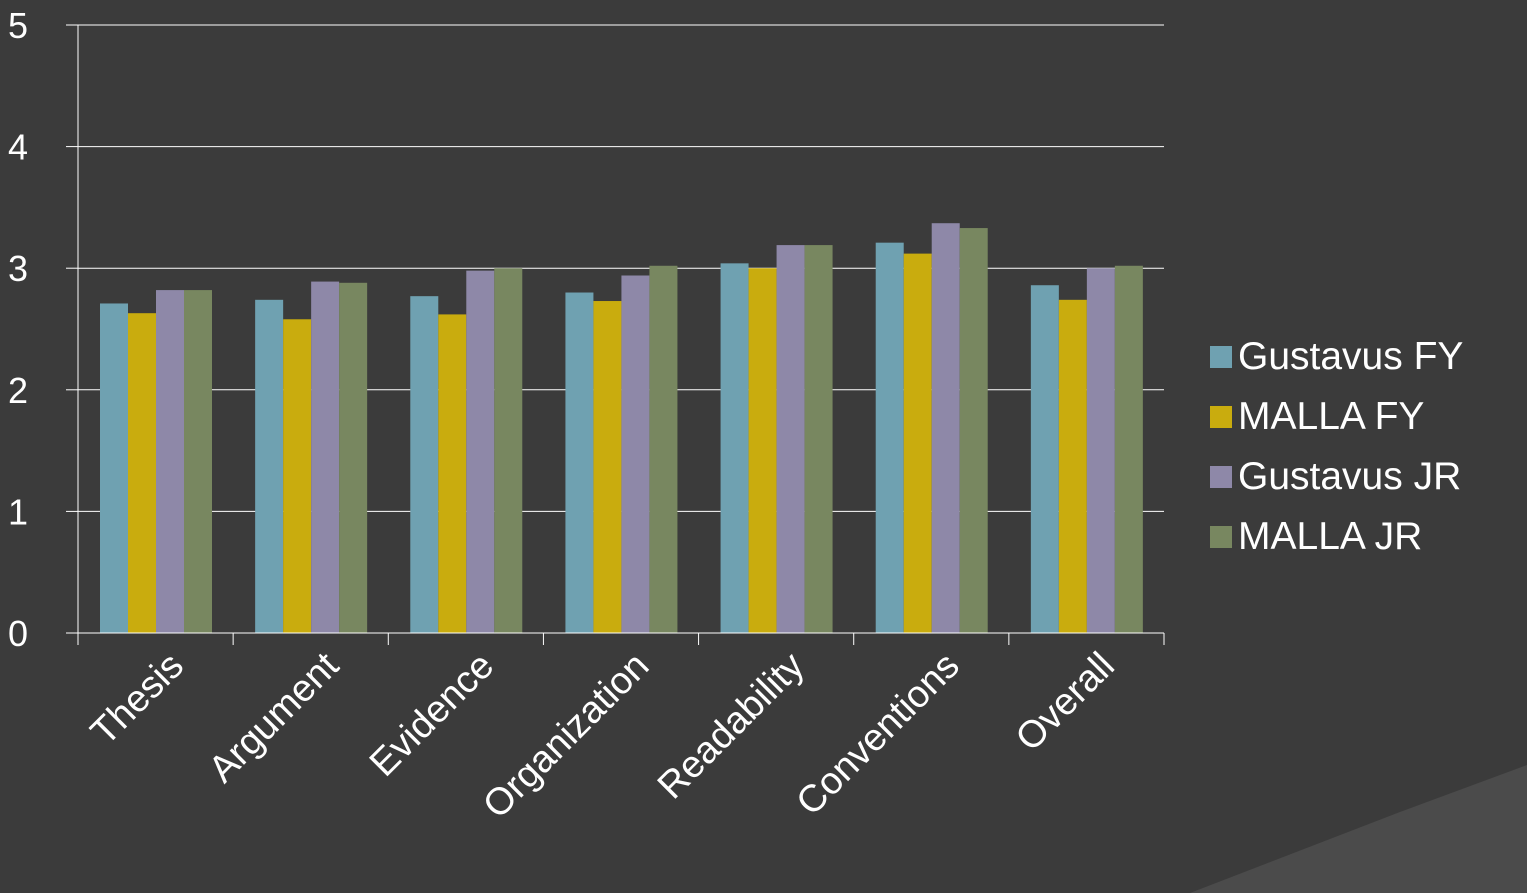 The width and height of the screenshot is (1527, 893). I want to click on bar-readability-malla-jr, so click(818, 439).